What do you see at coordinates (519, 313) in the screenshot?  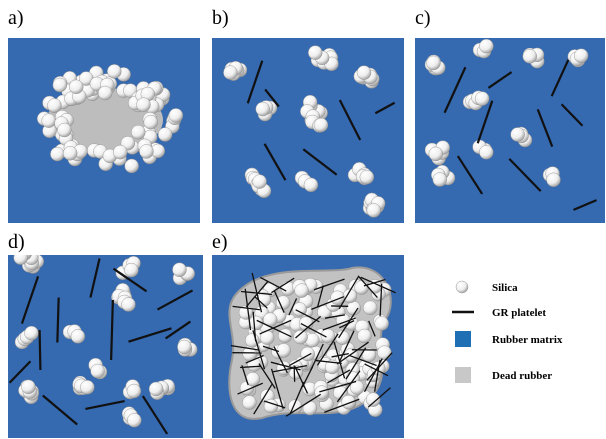 I see `legend-label: GR platelet` at bounding box center [519, 313].